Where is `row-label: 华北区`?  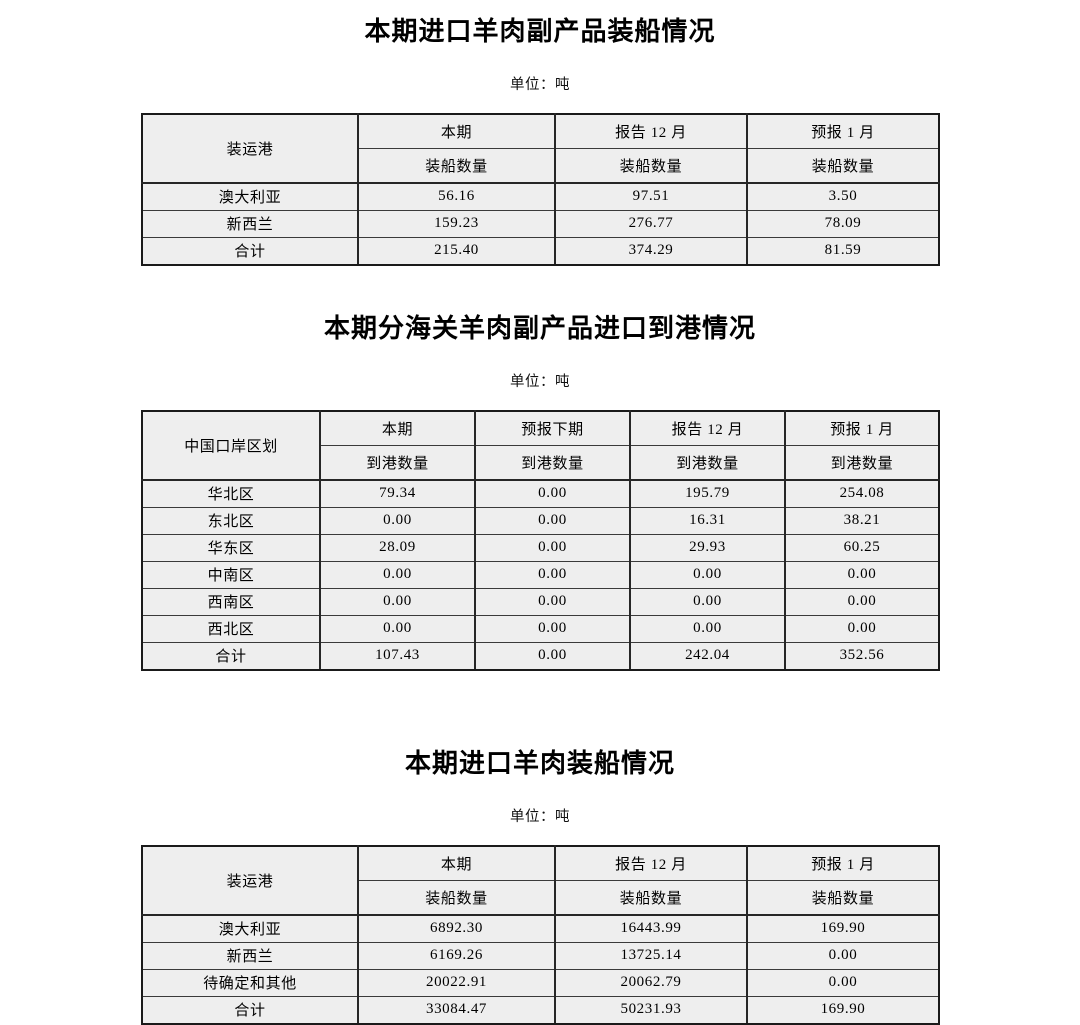 row-label: 华北区 is located at coordinates (231, 493).